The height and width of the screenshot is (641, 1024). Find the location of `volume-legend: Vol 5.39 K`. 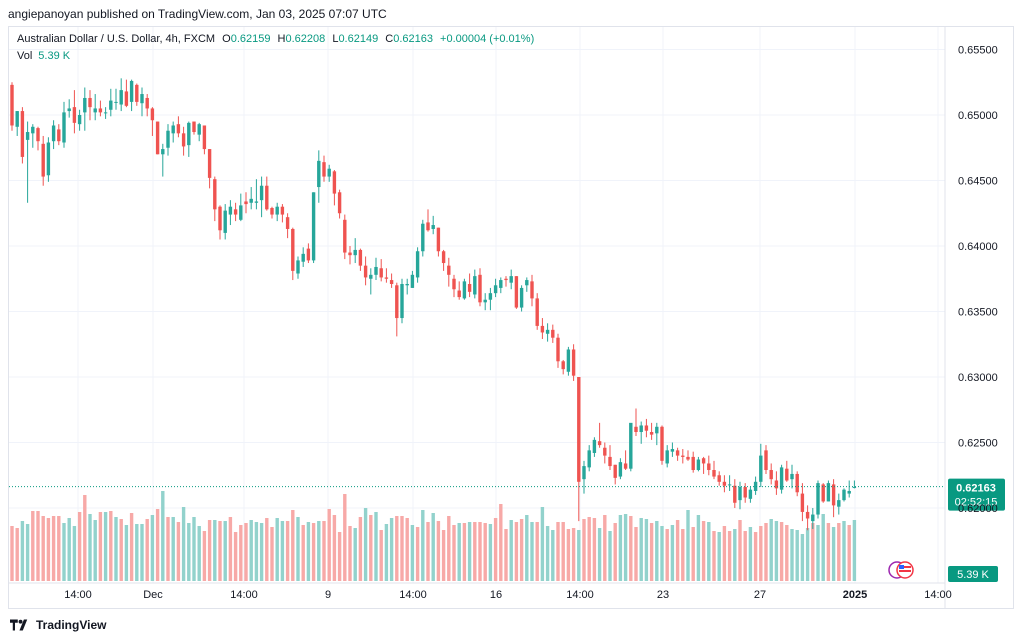

volume-legend: Vol 5.39 K is located at coordinates (43, 56).